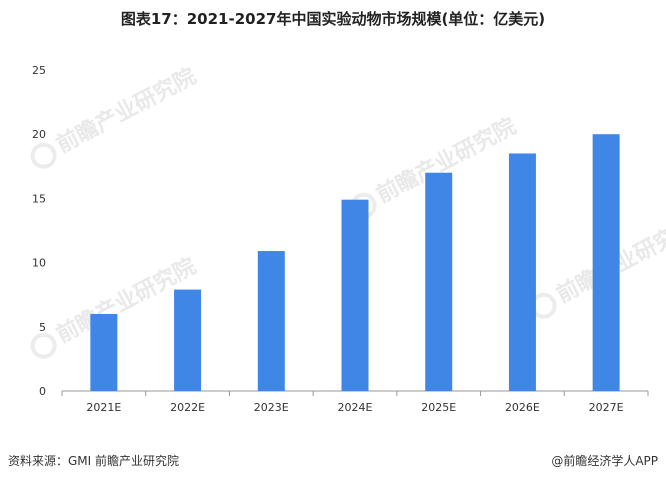 Image resolution: width=666 pixels, height=480 pixels. Describe the element at coordinates (187, 407) in the screenshot. I see `x-tick-label: 2022E` at that location.